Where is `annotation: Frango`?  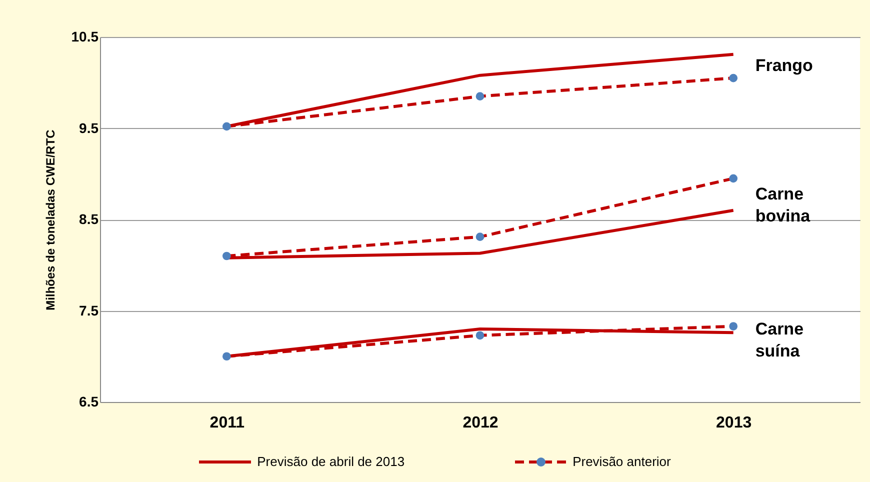
annotation: Frango is located at coordinates (784, 66).